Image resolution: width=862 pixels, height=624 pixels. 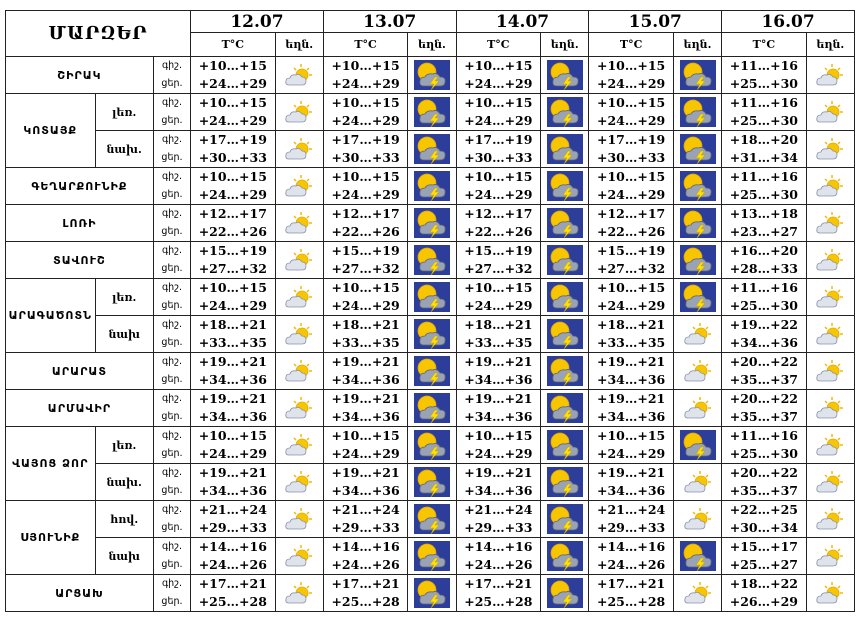 I want to click on temperature-cell: +20…+22 +35…+37, so click(x=764, y=408).